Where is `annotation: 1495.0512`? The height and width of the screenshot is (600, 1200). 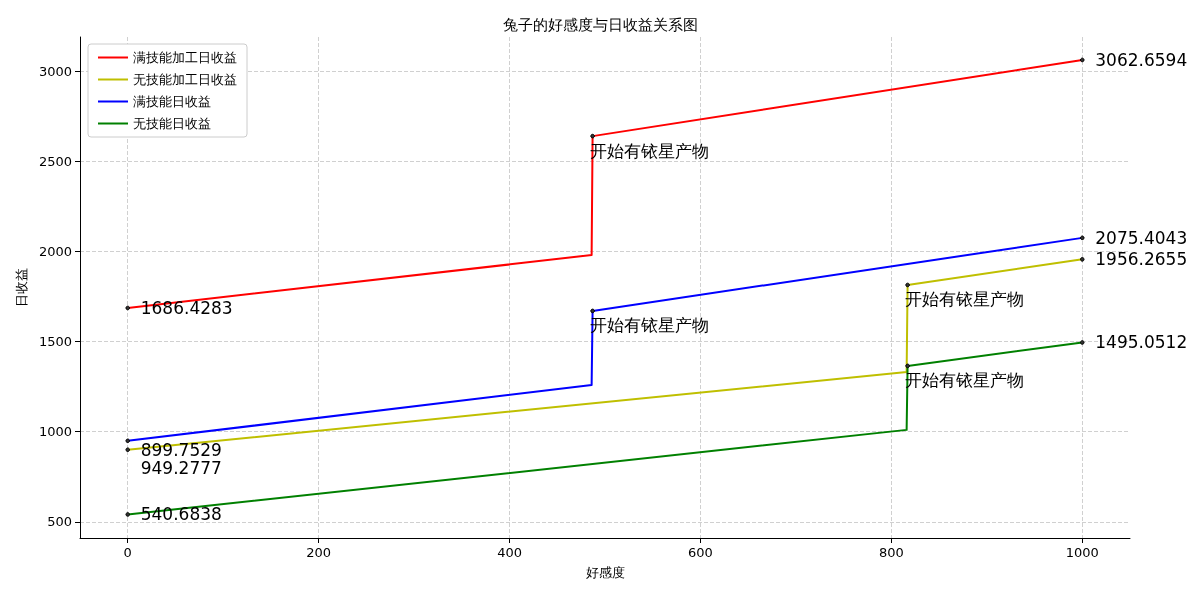 annotation: 1495.0512 is located at coordinates (1141, 342).